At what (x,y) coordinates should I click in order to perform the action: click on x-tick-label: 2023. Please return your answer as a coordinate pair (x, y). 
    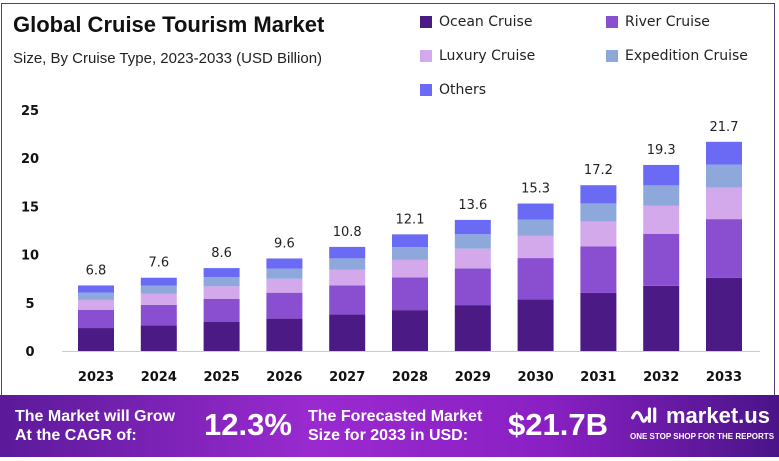
    Looking at the image, I should click on (96, 377).